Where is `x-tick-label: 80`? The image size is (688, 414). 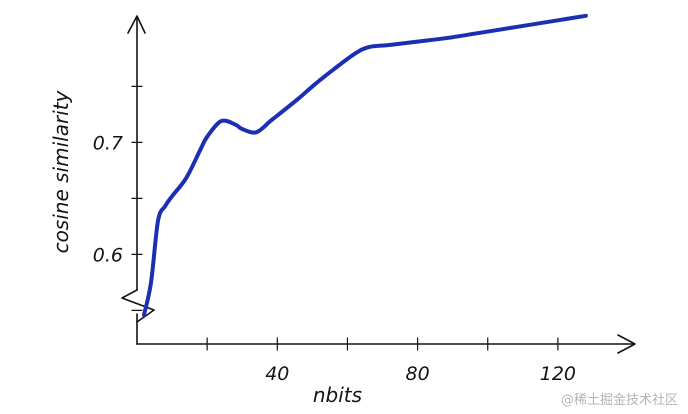 x-tick-label: 80 is located at coordinates (417, 374).